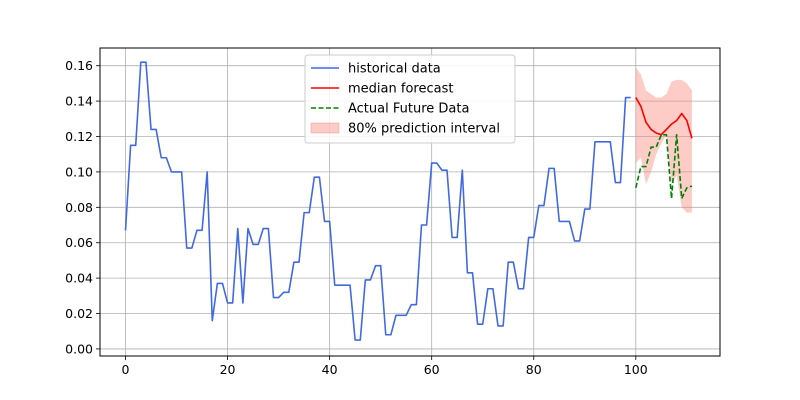 This screenshot has width=800, height=400. What do you see at coordinates (385, 366) in the screenshot?
I see `x-axis-ticks: 0 20 40 60 80 100` at bounding box center [385, 366].